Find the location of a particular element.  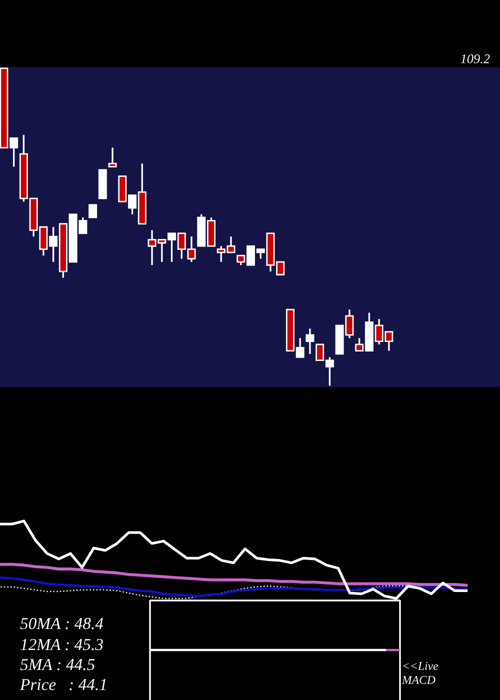

text: 50MA : 48.4 is located at coordinates (62, 624).